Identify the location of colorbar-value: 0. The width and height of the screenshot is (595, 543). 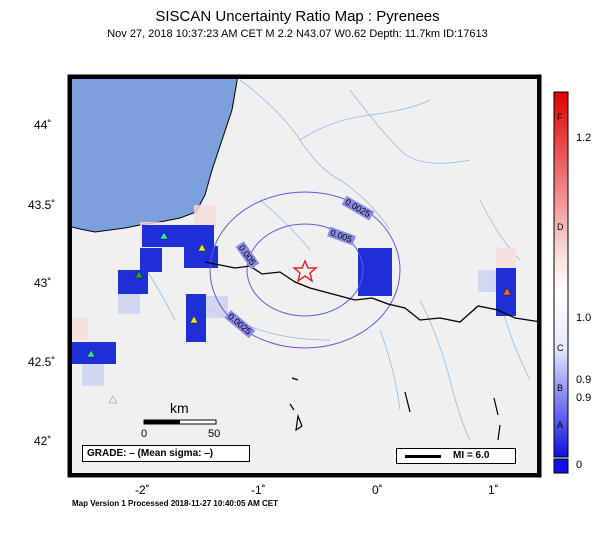
(579, 465).